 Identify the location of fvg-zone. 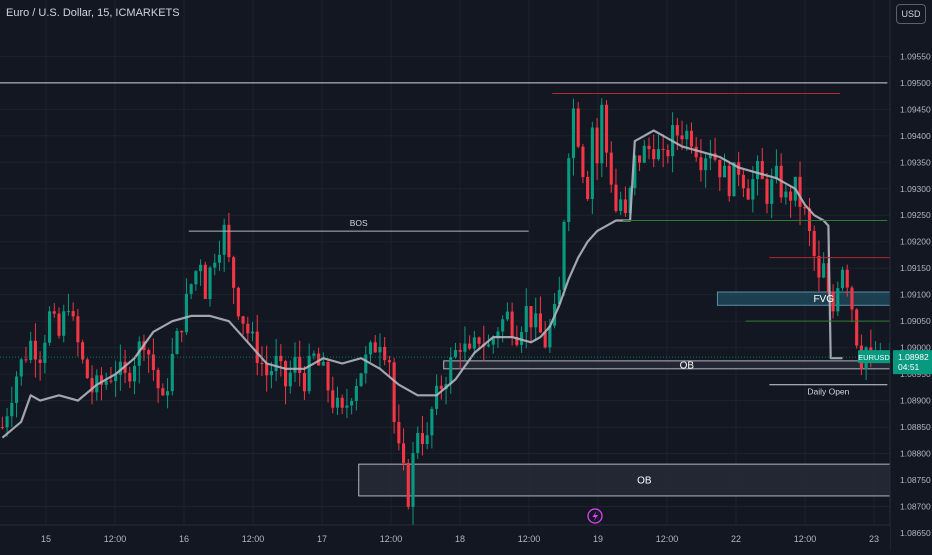
(803, 298).